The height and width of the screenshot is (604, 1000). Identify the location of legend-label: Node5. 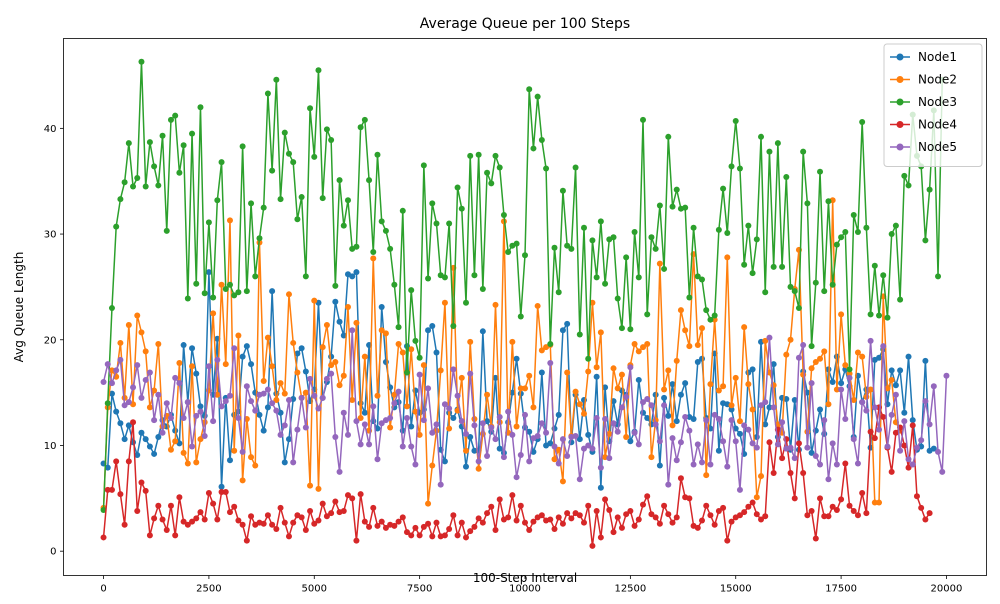
(937, 147).